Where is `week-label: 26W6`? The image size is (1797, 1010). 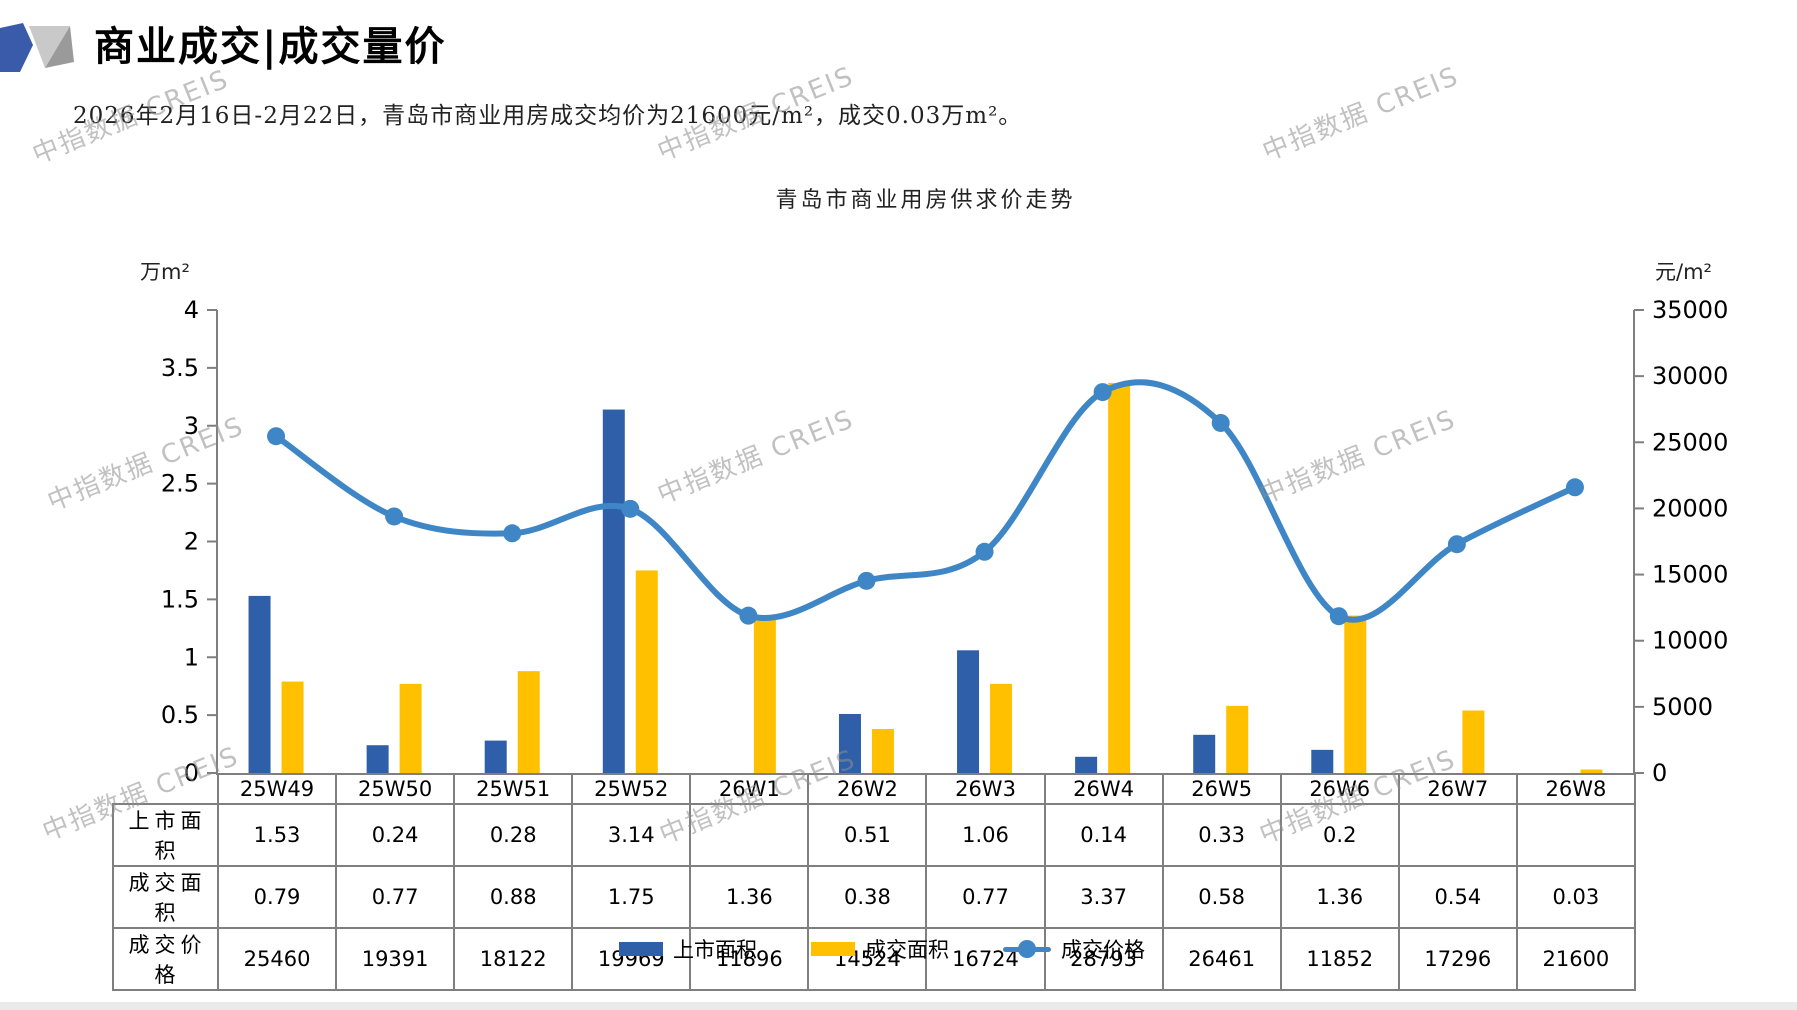
week-label: 26W6 is located at coordinates (1339, 789).